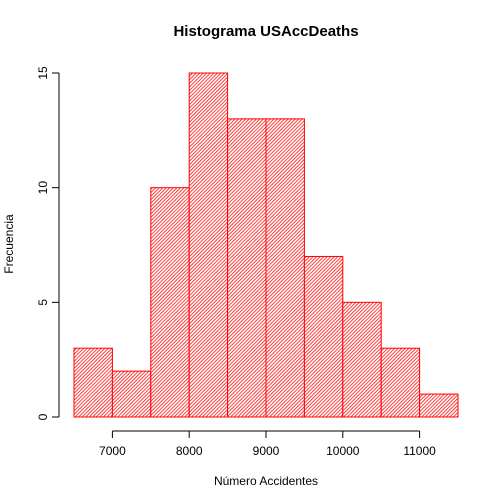 The image size is (504, 504). I want to click on y-tick-label: 15, so click(43, 73).